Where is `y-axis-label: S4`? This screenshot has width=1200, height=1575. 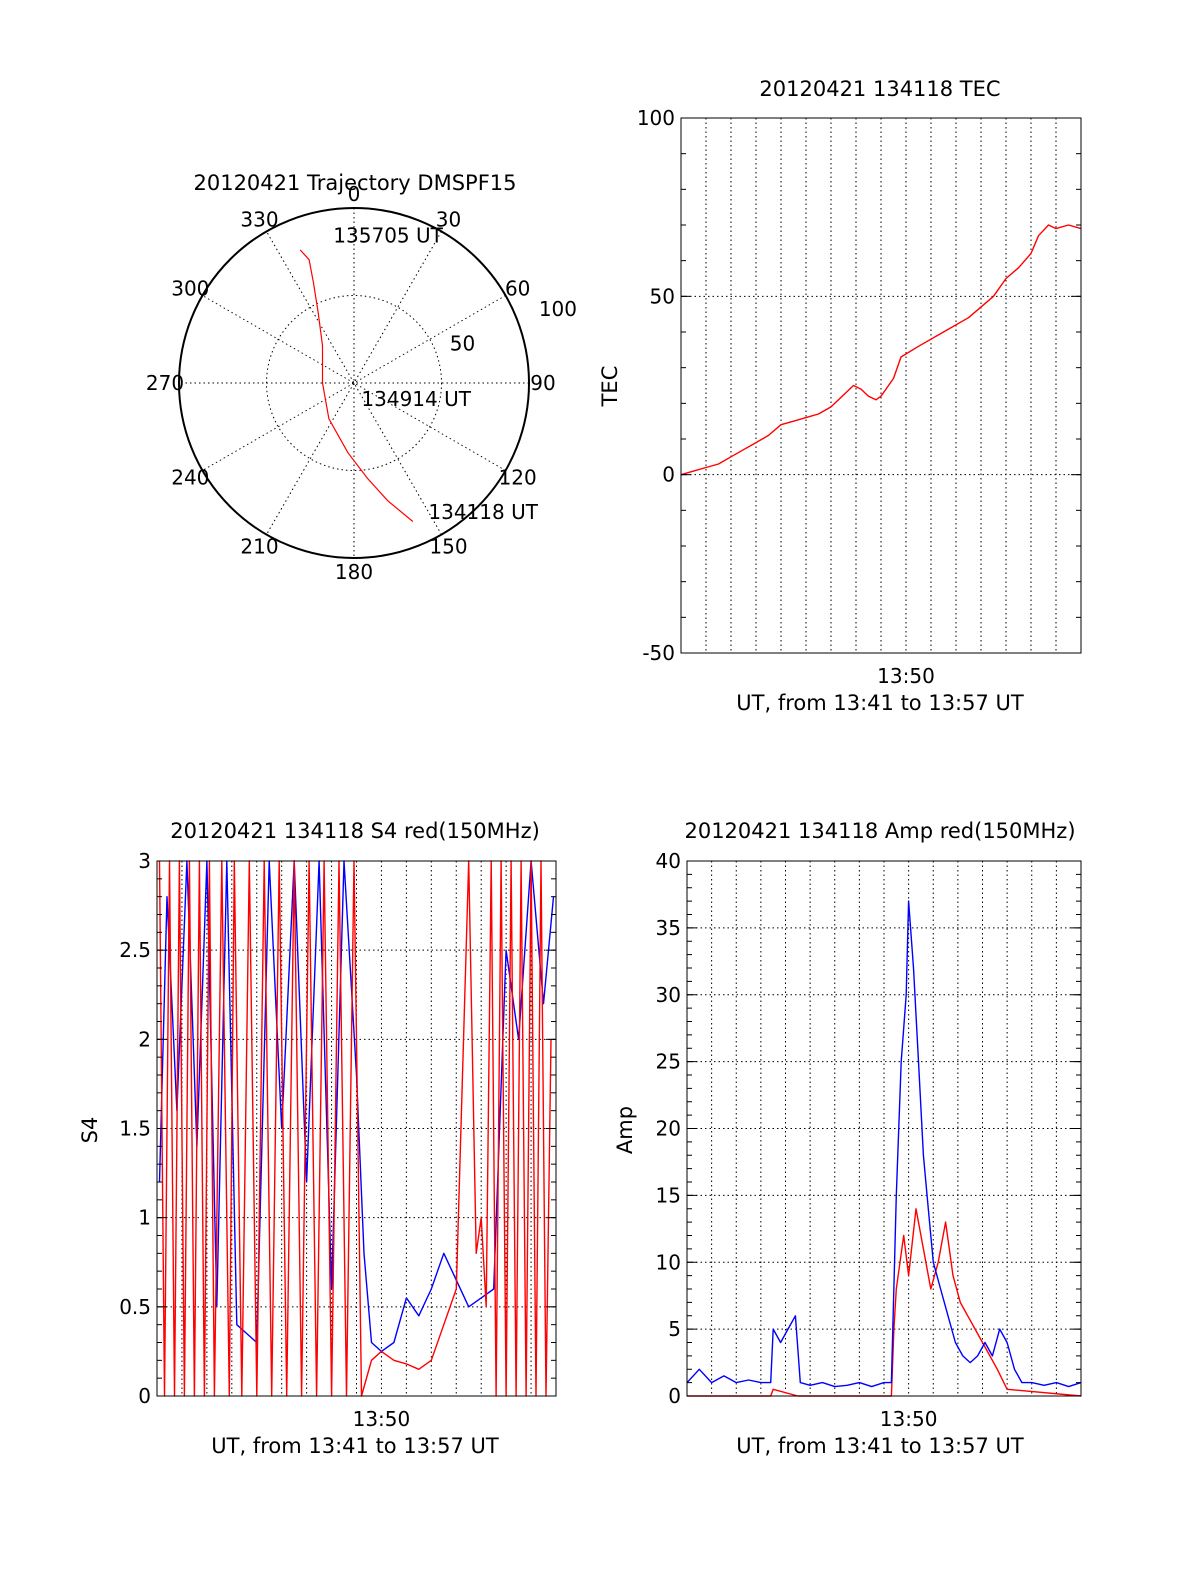 y-axis-label: S4 is located at coordinates (90, 1130).